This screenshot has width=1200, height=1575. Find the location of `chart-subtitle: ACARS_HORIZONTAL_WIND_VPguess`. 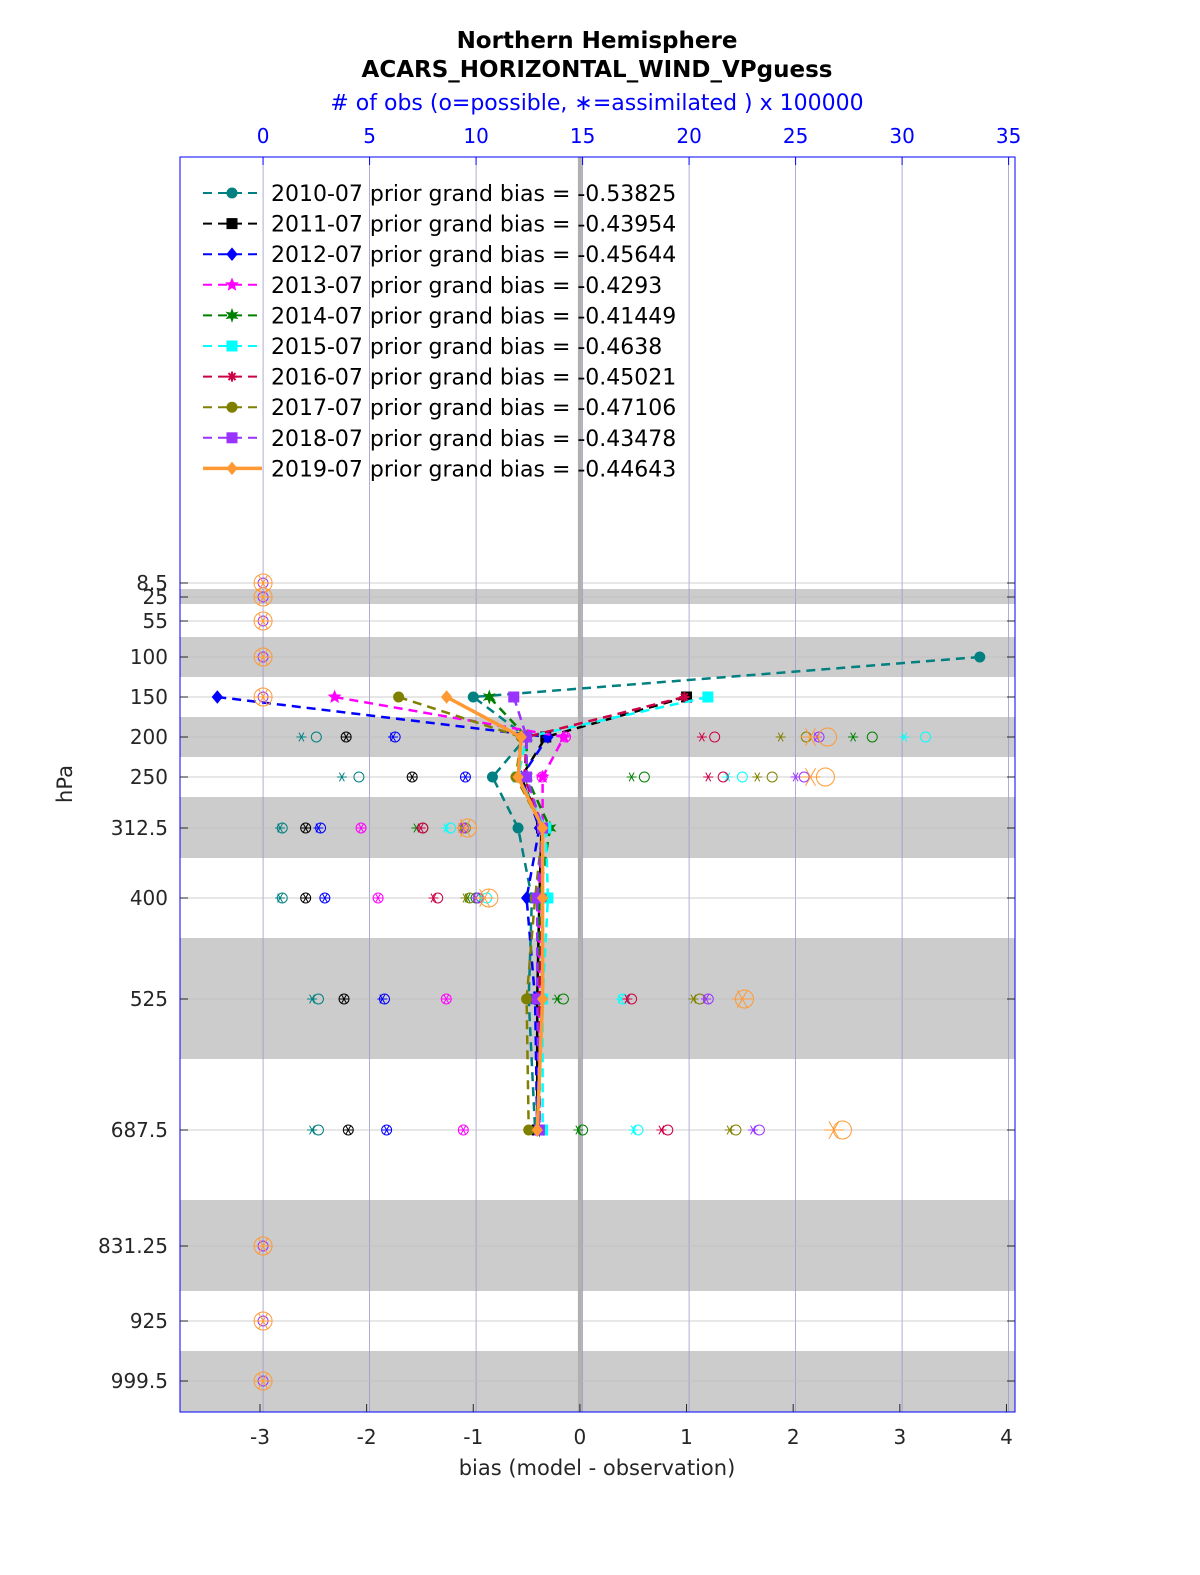

chart-subtitle: ACARS_HORIZONTAL_WIND_VPguess is located at coordinates (597, 70).